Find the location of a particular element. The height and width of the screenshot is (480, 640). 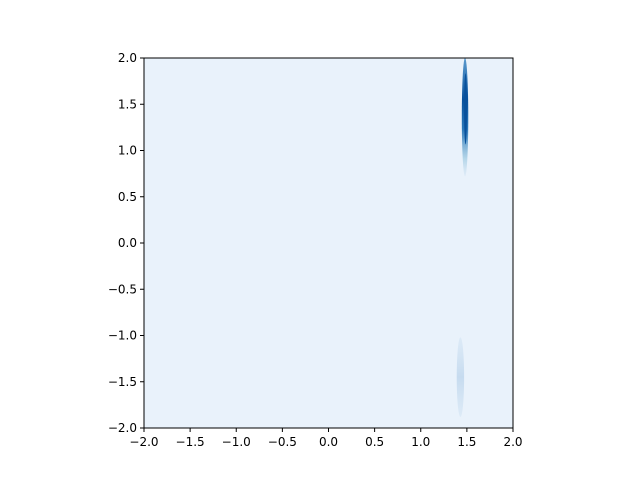

x-tick-label: 0.0 is located at coordinates (328, 442).